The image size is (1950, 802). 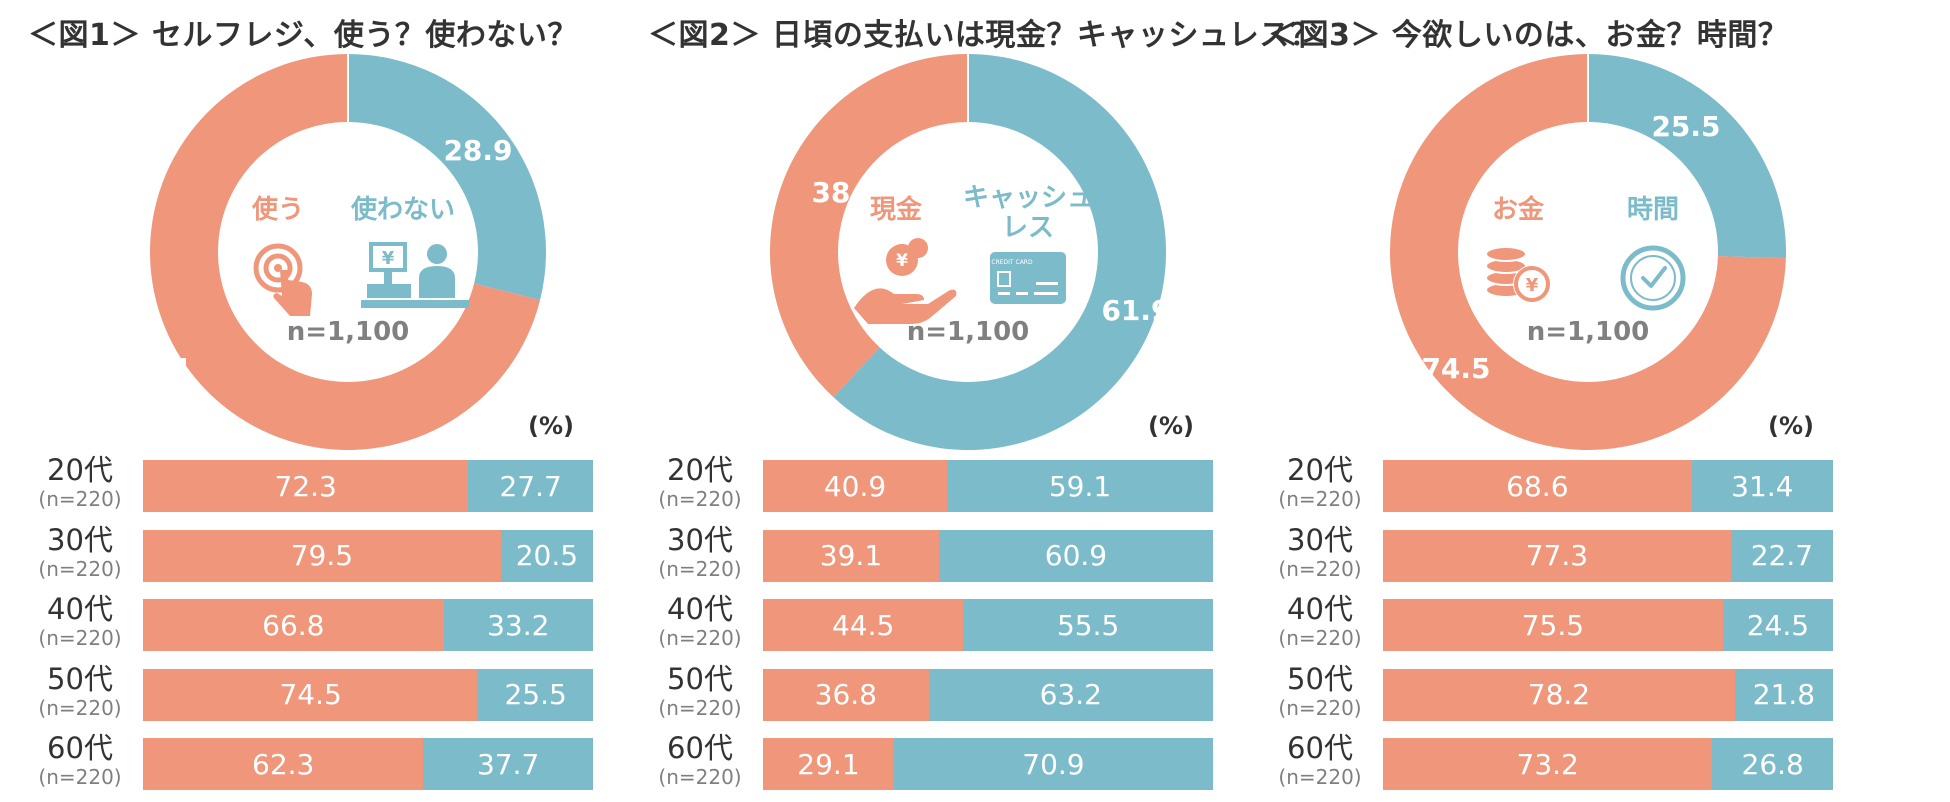 I want to click on bar-segment-a: 29.1, so click(x=828, y=764).